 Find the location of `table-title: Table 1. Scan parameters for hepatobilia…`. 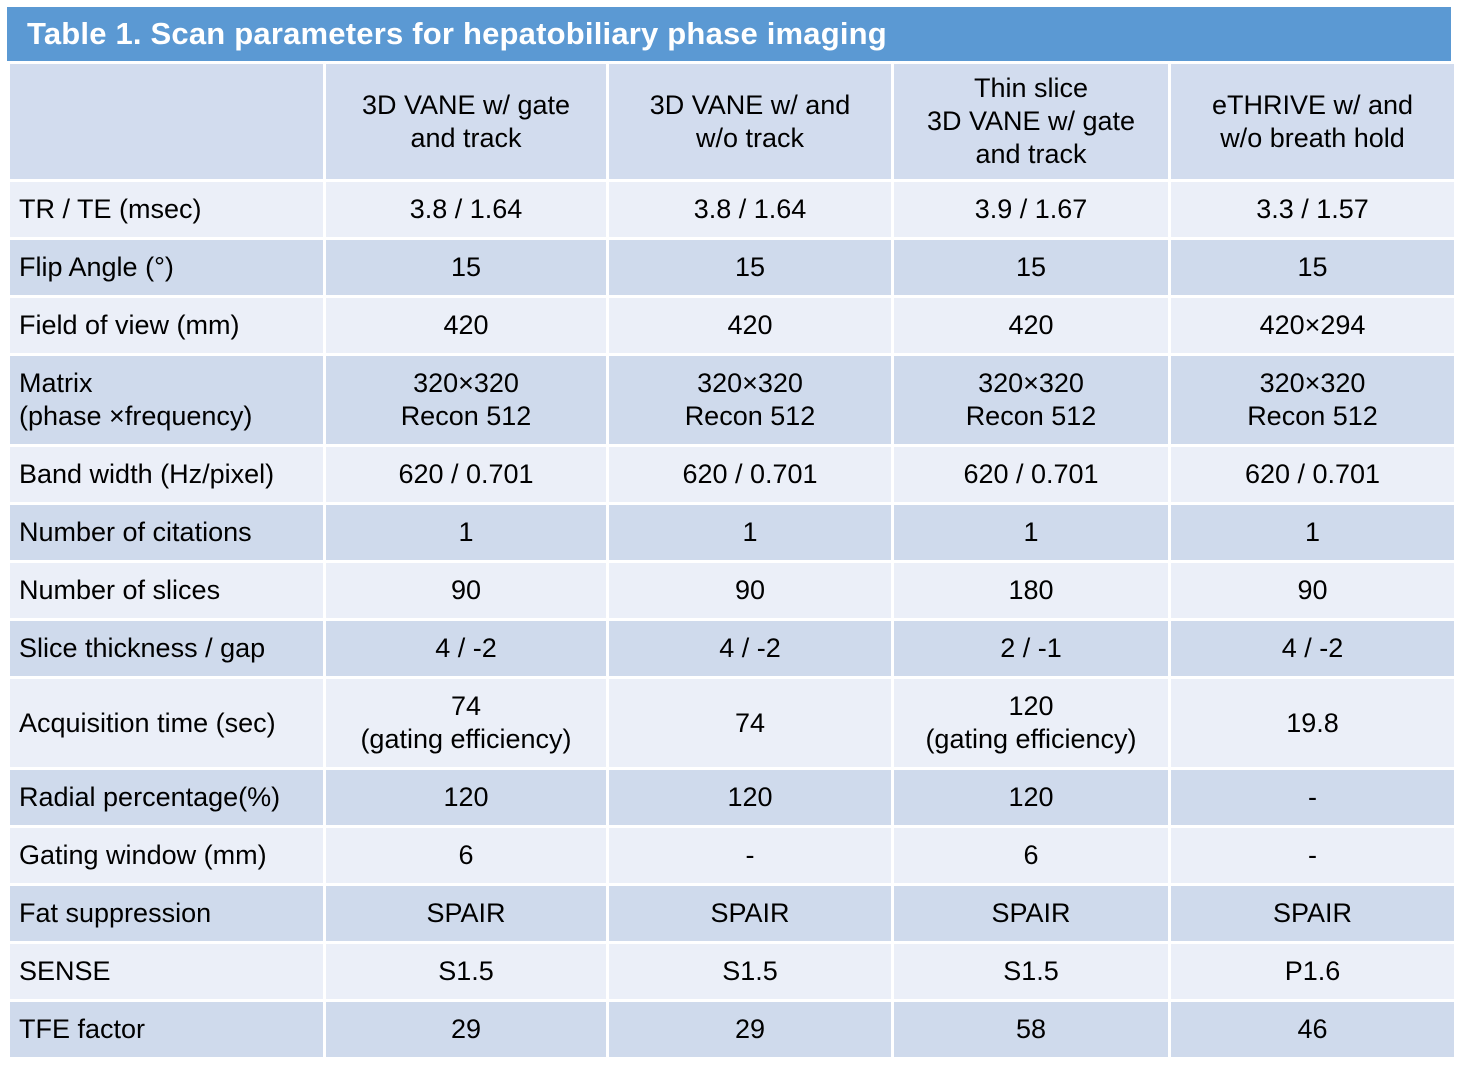

table-title: Table 1. Scan parameters for hepatobilia… is located at coordinates (457, 33).